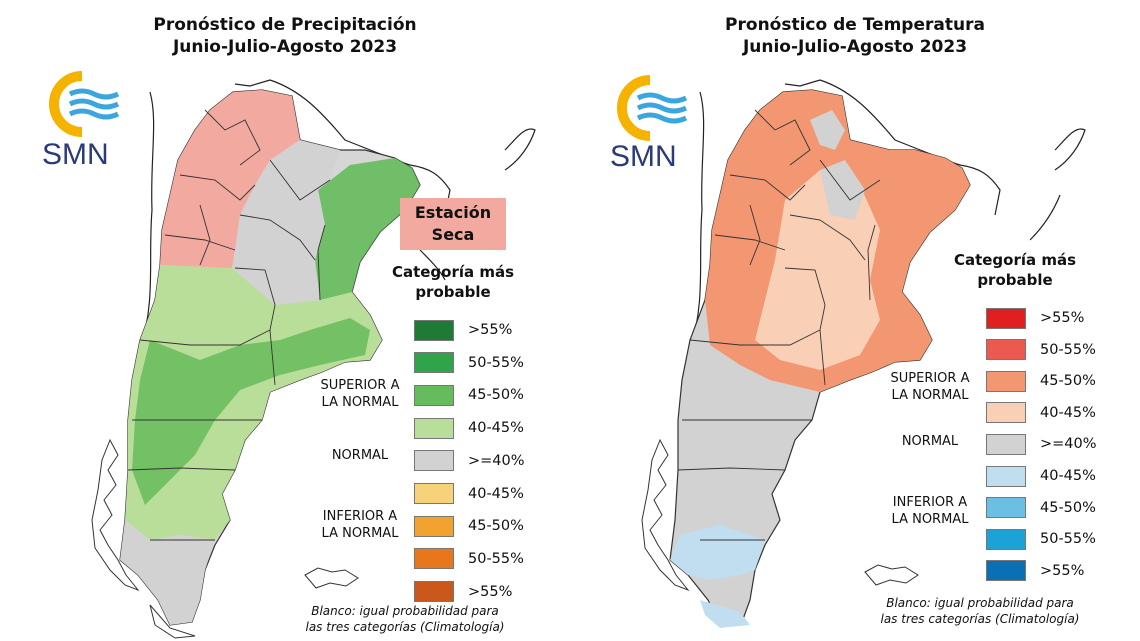  What do you see at coordinates (930, 387) in the screenshot?
I see `temperature-cat-superior: SUPERIOR A LA NORMAL` at bounding box center [930, 387].